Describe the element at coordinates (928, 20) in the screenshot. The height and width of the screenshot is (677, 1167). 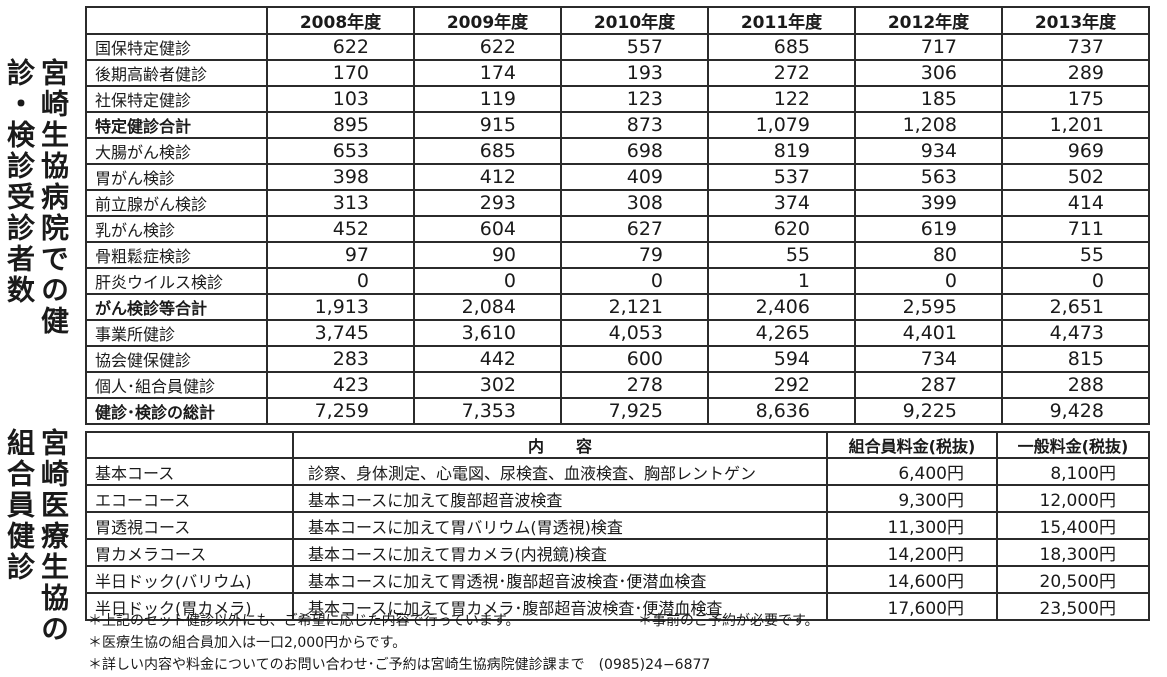
I see `year-header: 2012年度` at that location.